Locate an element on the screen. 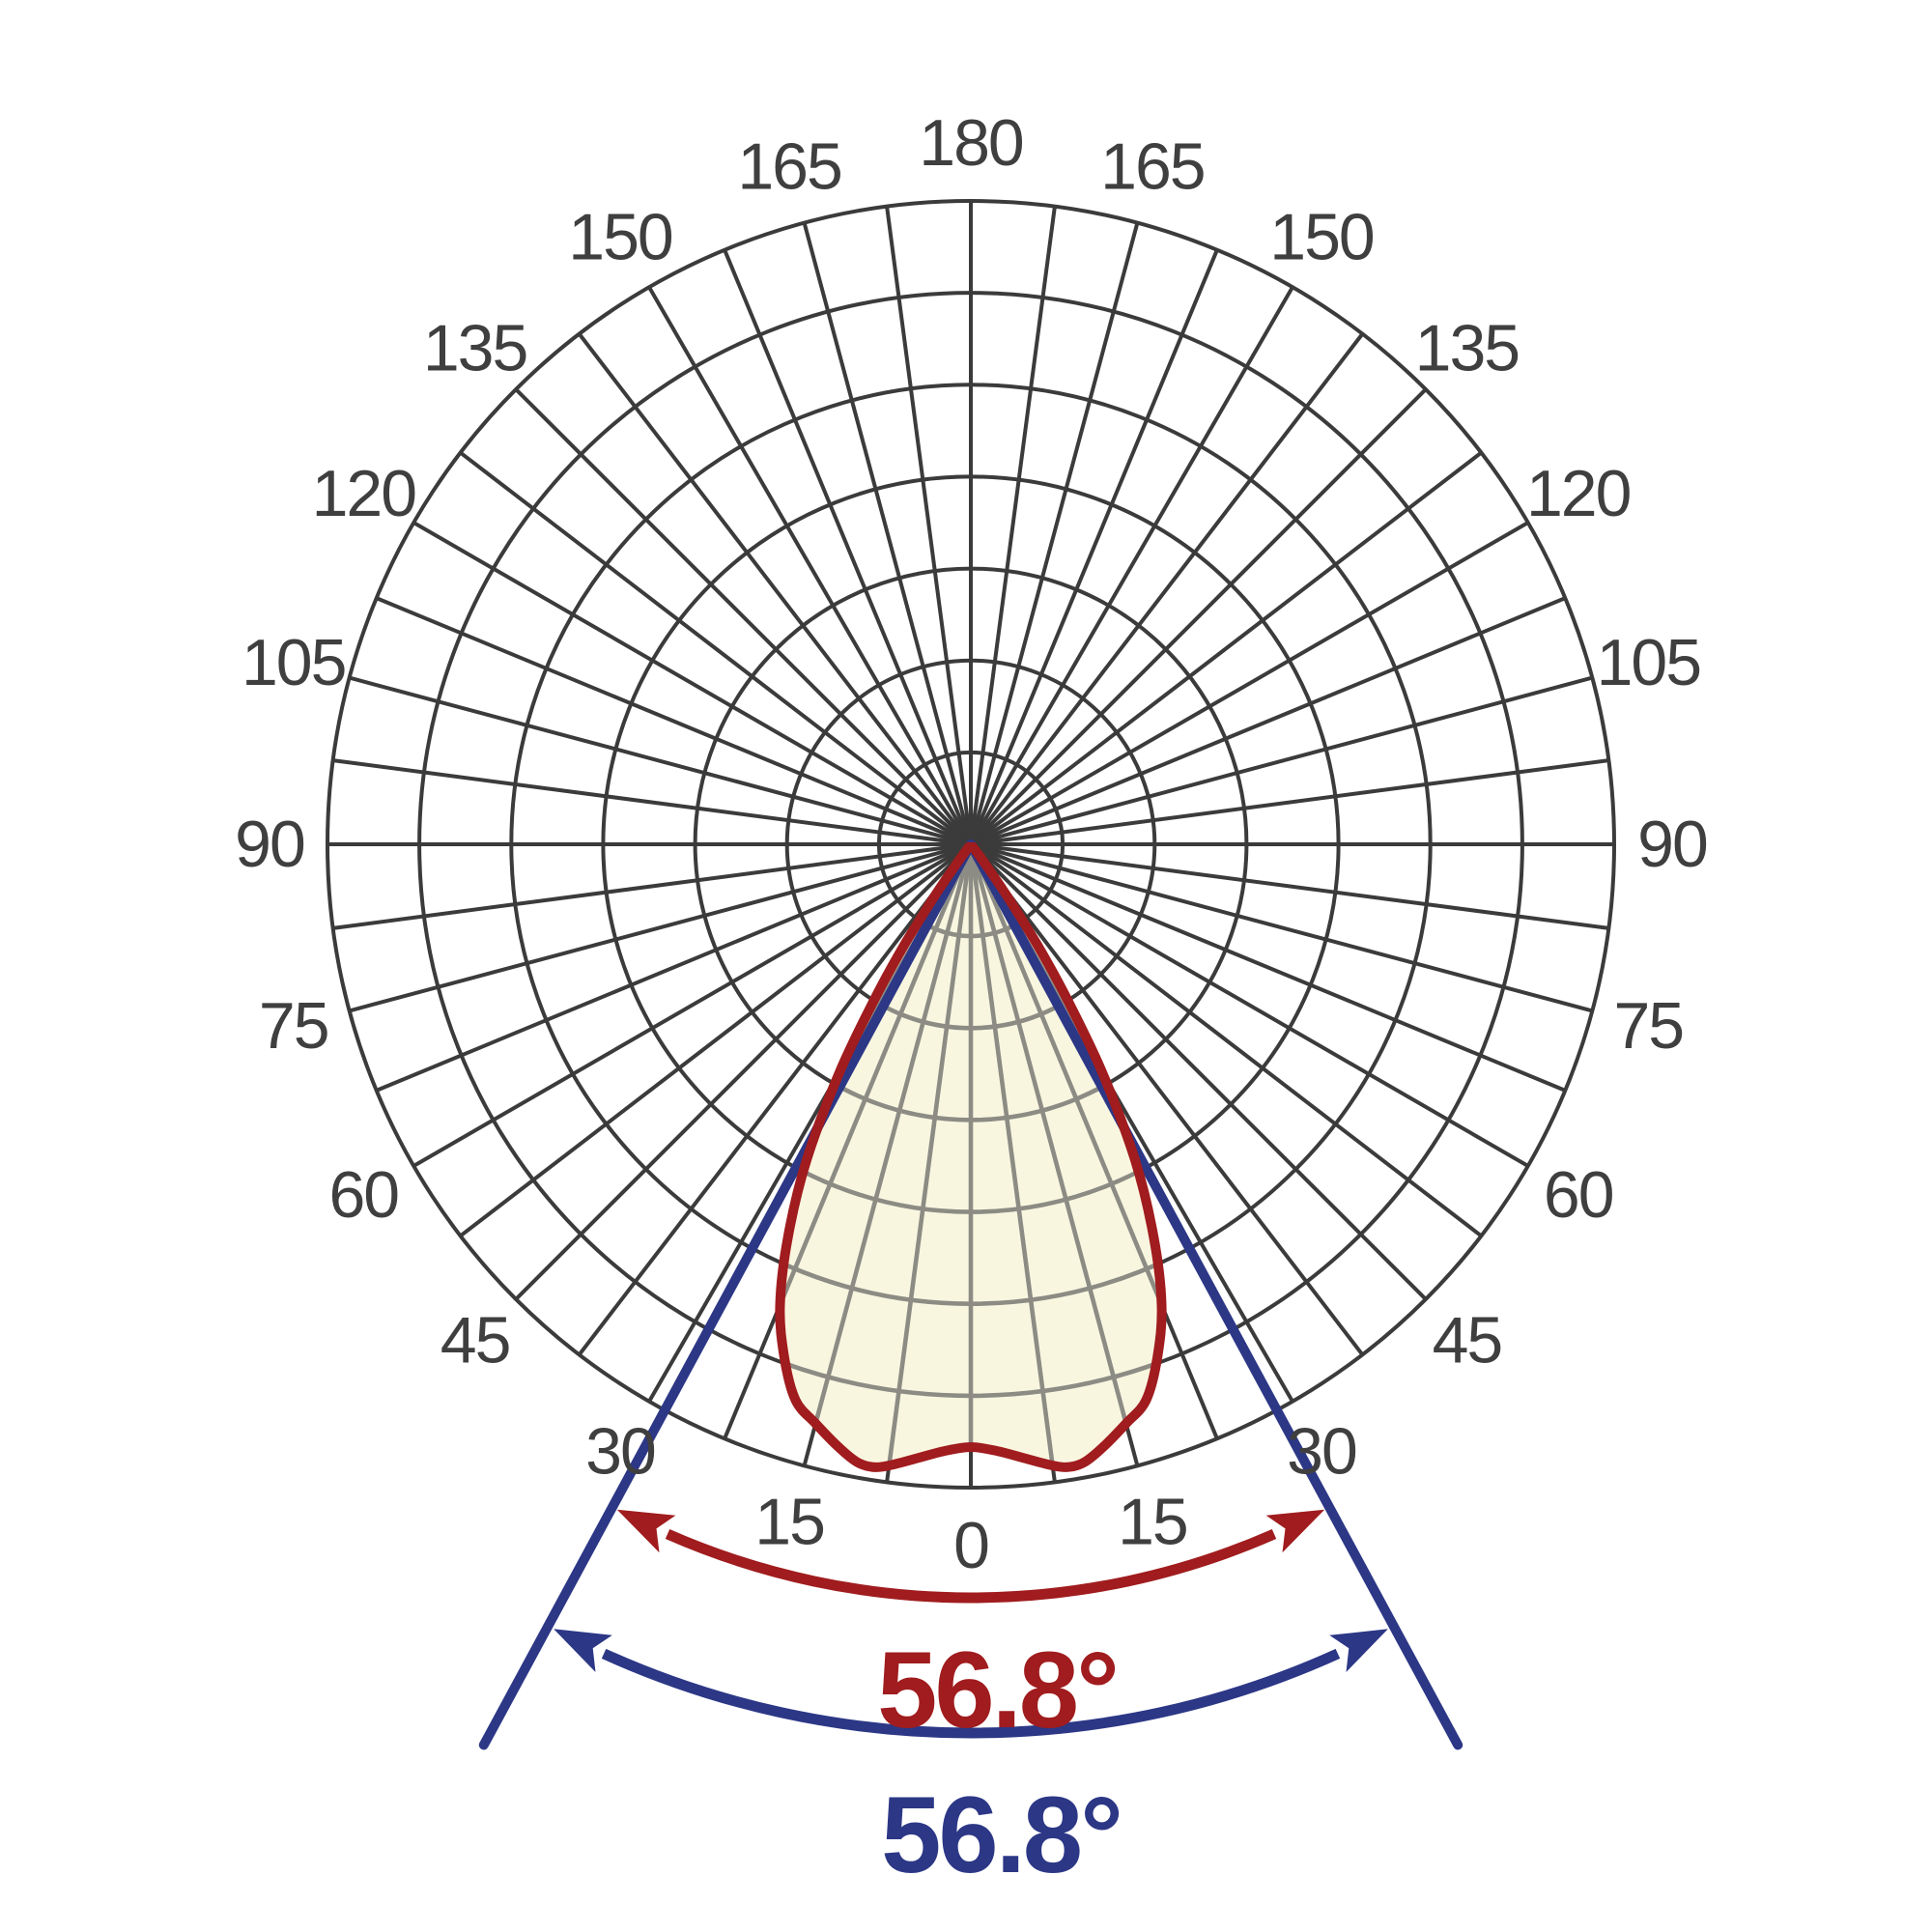 The height and width of the screenshot is (1932, 1932). angle-tick-label-150-right: 150 is located at coordinates (1321, 236).